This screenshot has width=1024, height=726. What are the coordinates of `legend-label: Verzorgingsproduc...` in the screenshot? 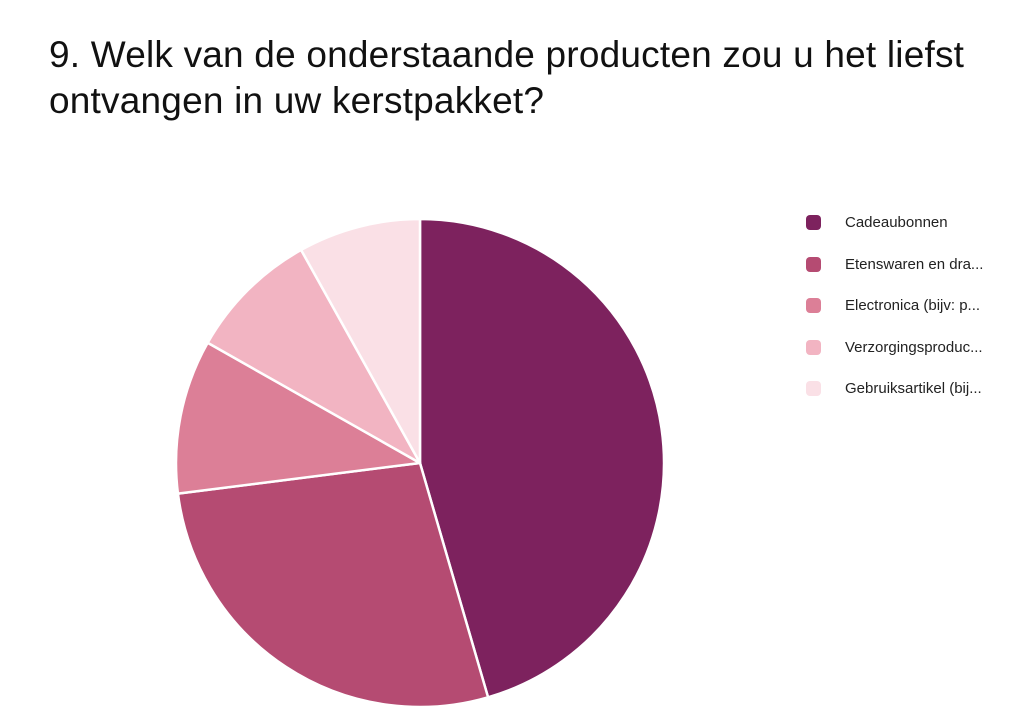 It's located at (914, 347).